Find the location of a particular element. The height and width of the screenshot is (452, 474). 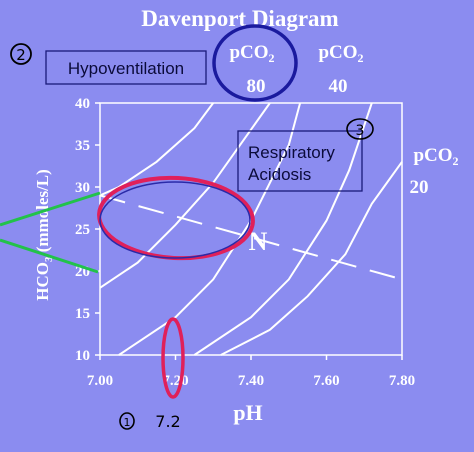

pco2-40-label: pCO2 is located at coordinates (340, 53).